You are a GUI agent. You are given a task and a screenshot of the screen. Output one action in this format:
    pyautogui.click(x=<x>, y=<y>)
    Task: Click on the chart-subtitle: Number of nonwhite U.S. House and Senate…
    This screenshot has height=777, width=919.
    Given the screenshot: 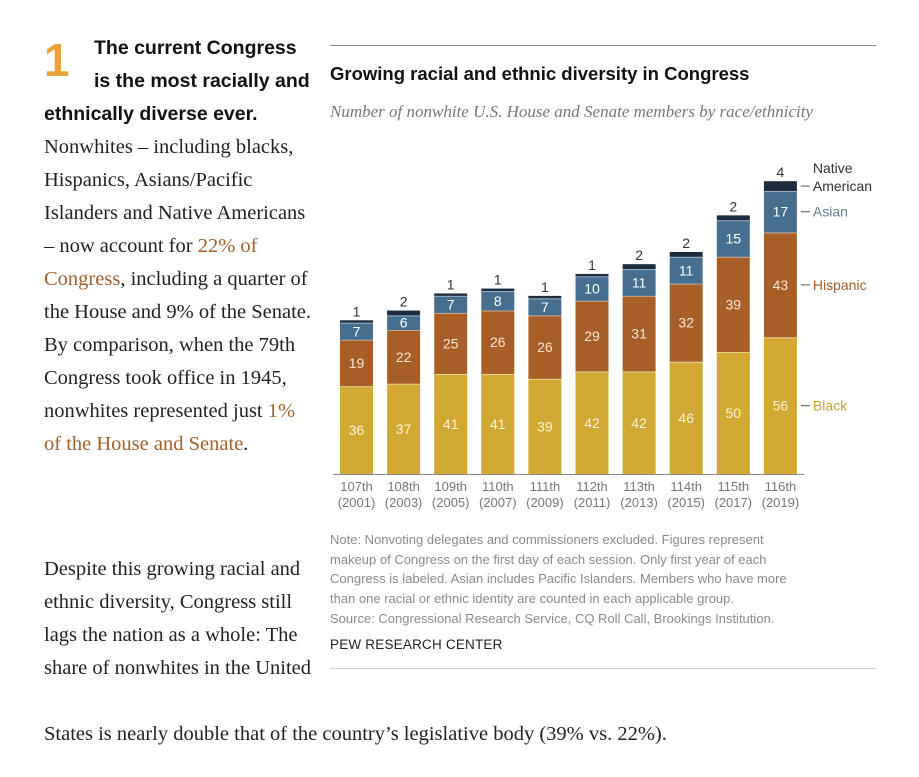 What is the action you would take?
    pyautogui.click(x=571, y=111)
    